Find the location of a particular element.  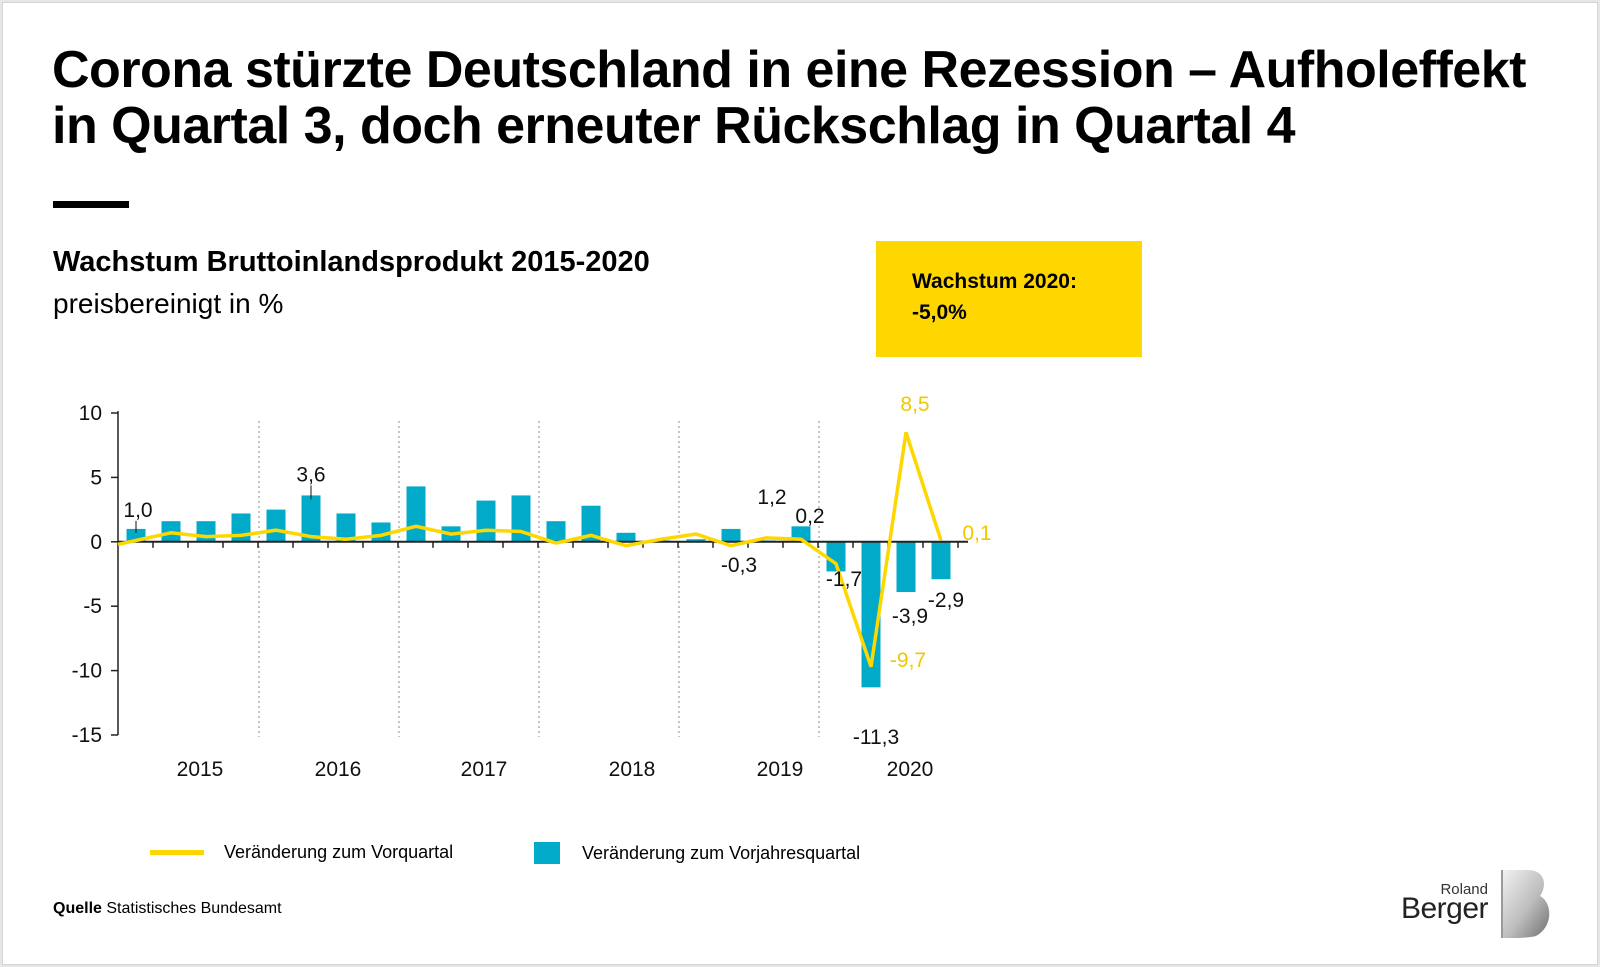

x-year-label: 2018 is located at coordinates (632, 769).